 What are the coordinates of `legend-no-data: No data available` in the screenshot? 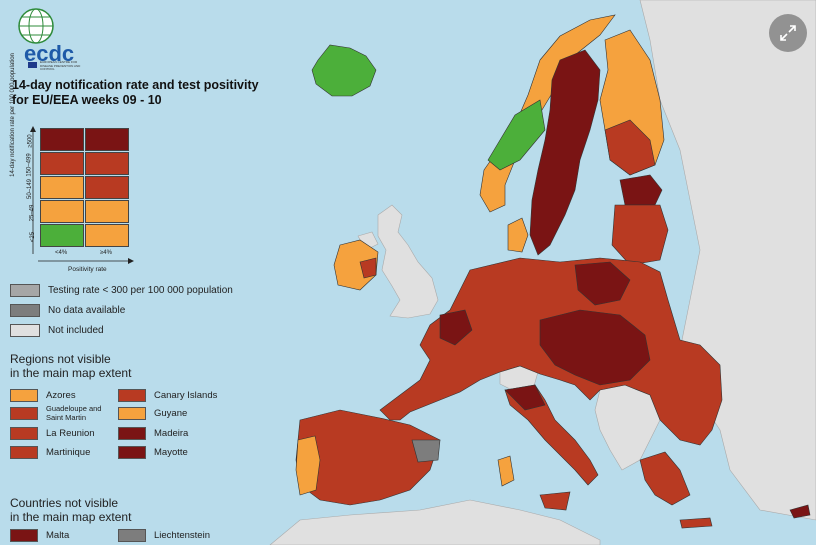 It's located at (67, 310).